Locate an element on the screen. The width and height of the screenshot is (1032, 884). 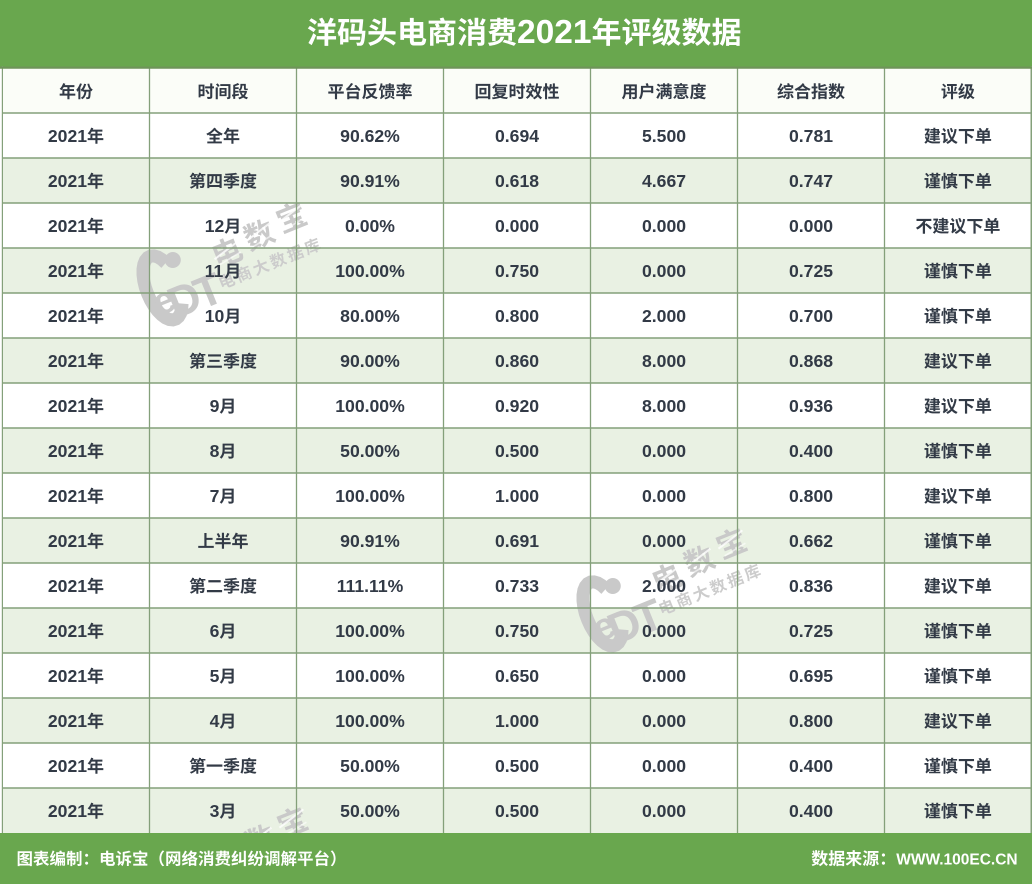
svg-text: 0.618 is located at coordinates (517, 181).